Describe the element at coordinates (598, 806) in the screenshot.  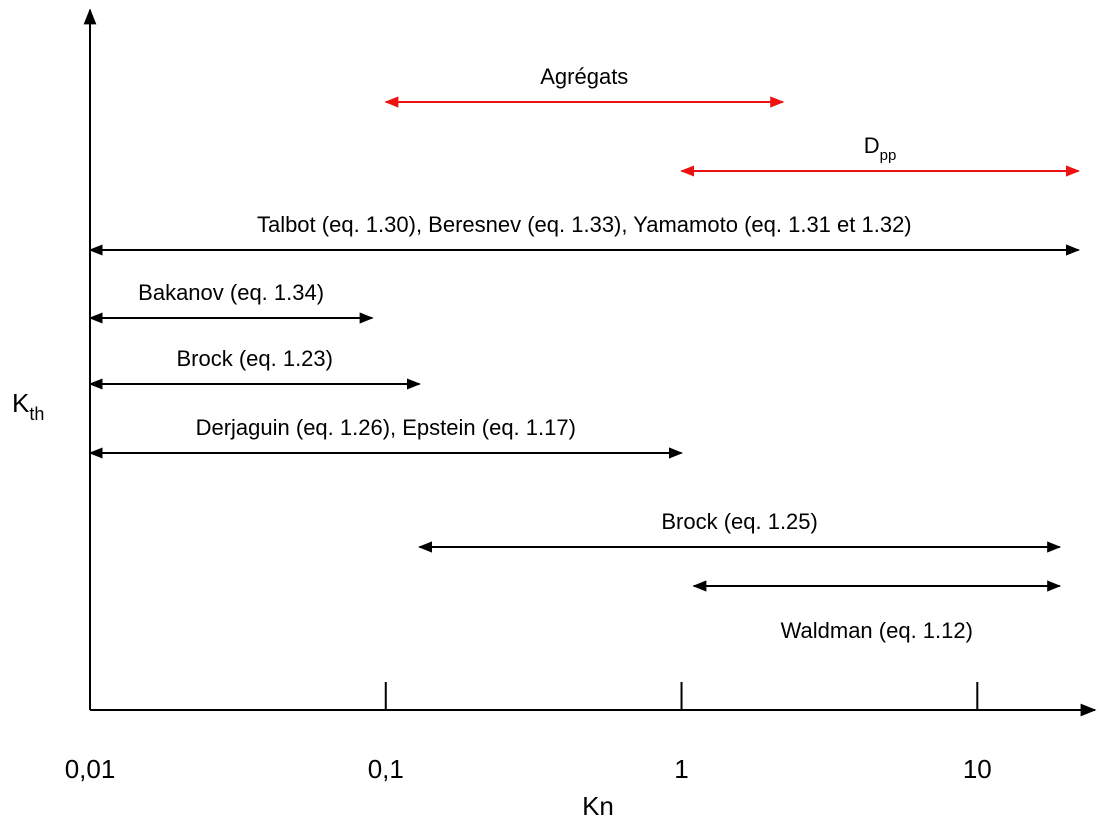
I see `x-axis-label: Kn` at that location.